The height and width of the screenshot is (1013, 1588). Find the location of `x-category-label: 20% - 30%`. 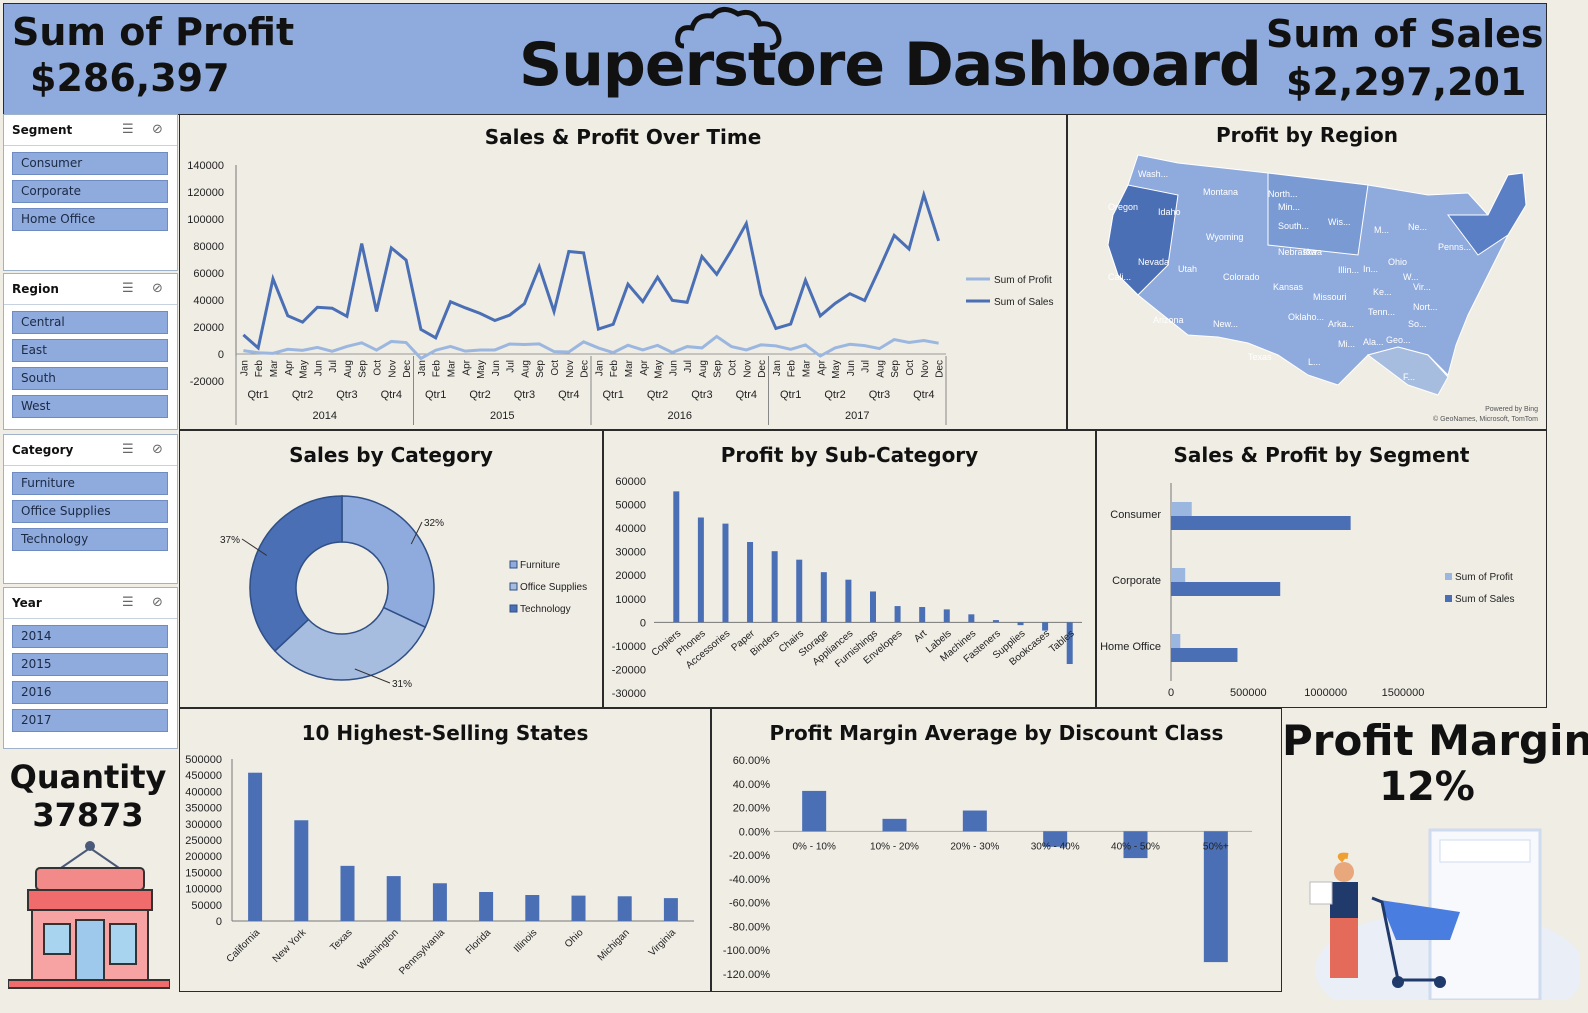

x-category-label: 20% - 30% is located at coordinates (974, 846).